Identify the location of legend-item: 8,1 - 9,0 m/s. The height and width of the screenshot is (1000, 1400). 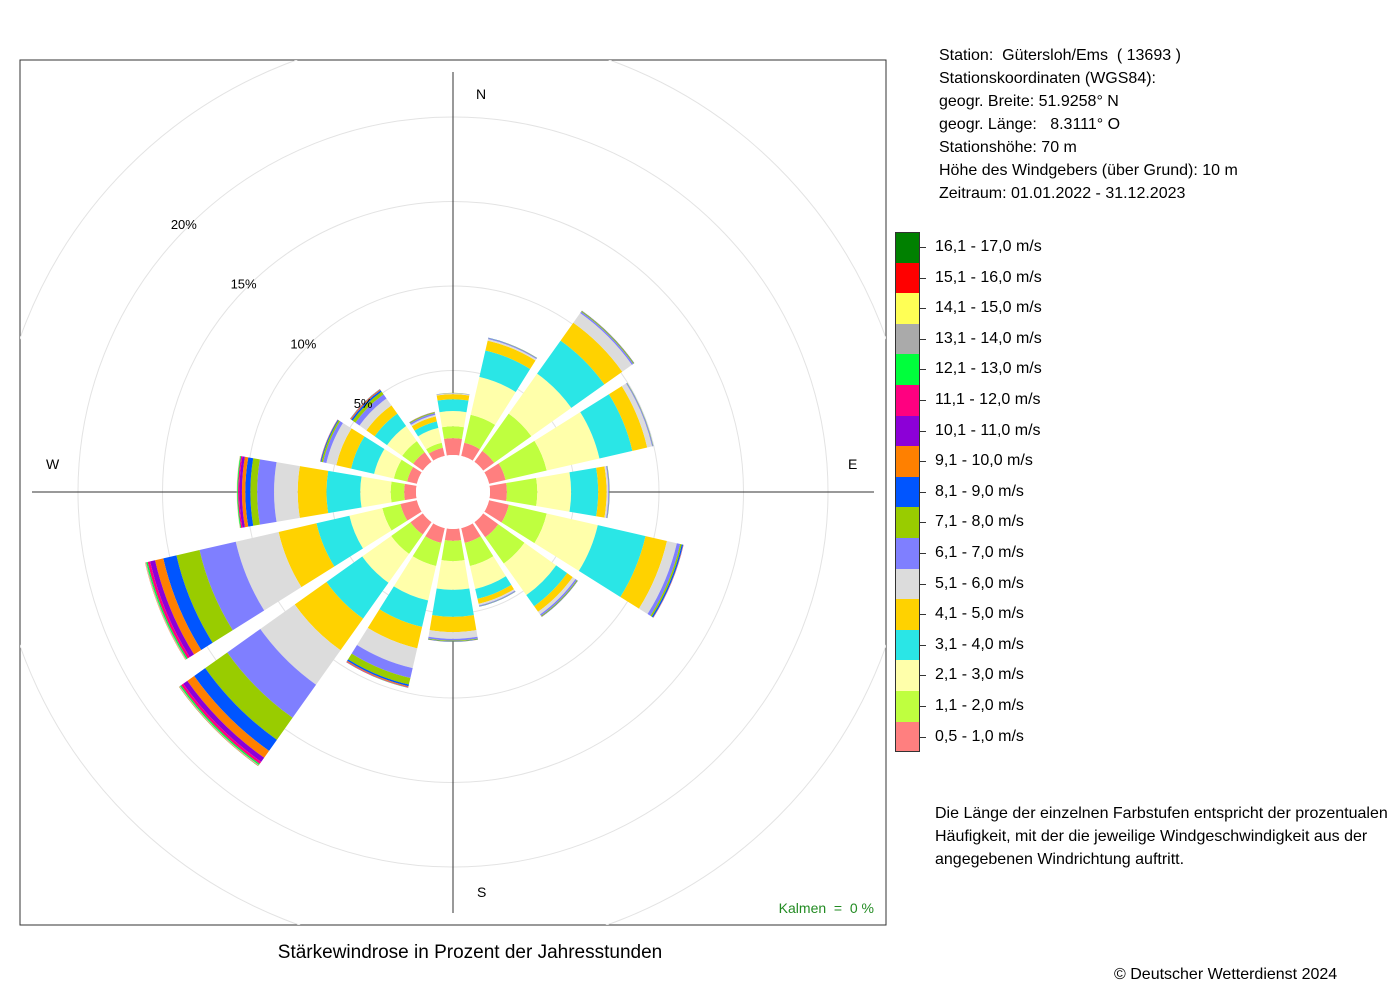
(1045, 492).